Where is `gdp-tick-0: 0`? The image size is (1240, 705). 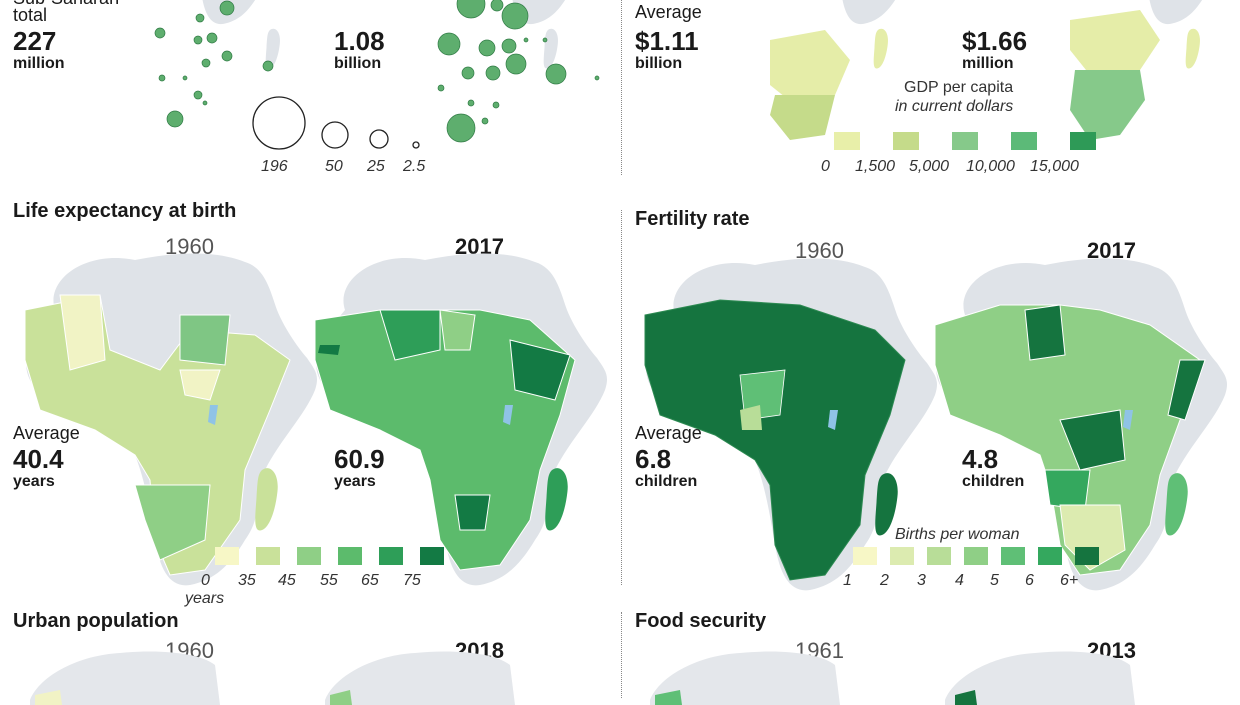
gdp-tick-0: 0 is located at coordinates (825, 166).